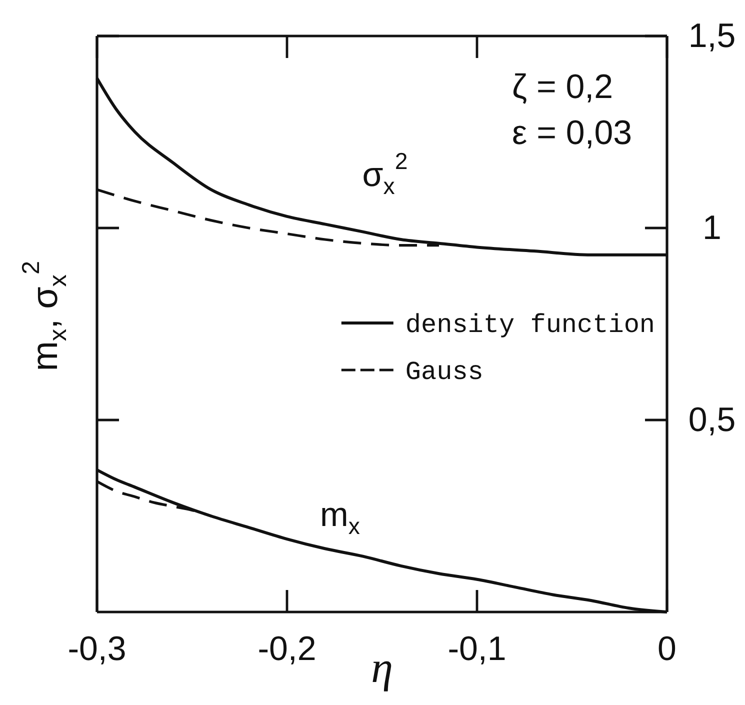  What do you see at coordinates (530, 325) in the screenshot?
I see `legend-label: density function` at bounding box center [530, 325].